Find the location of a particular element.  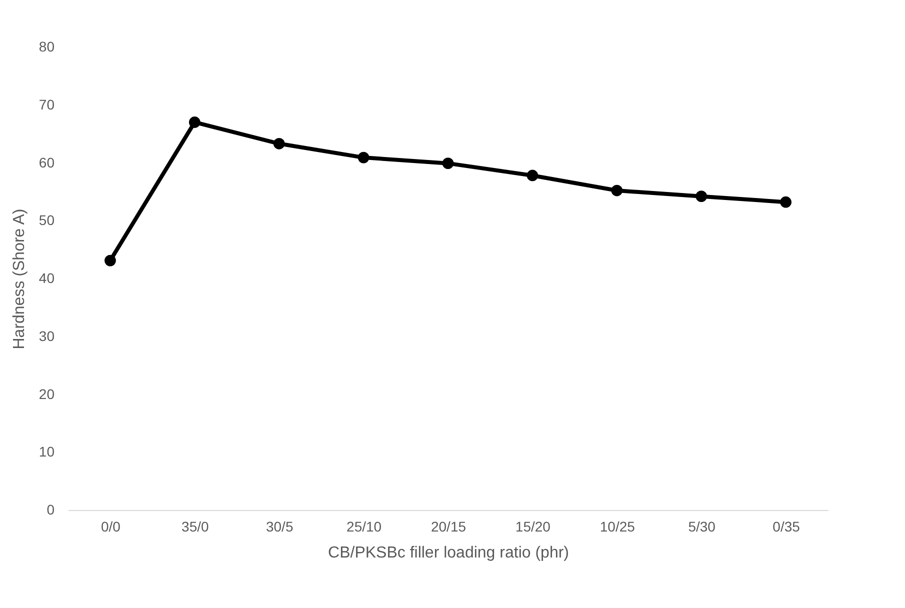

x-tick-label: 0/0 is located at coordinates (110, 526).